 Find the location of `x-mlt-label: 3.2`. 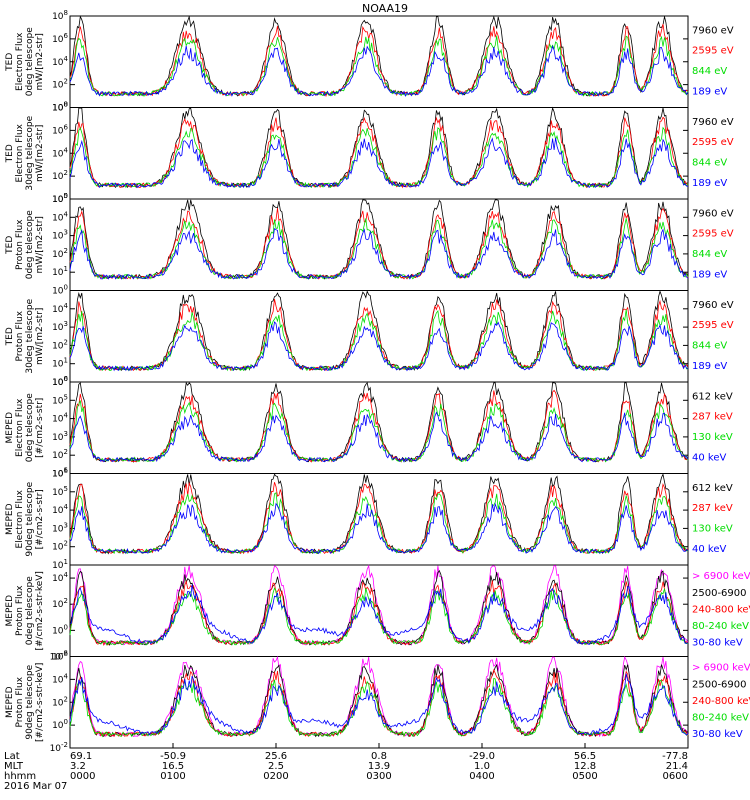

x-mlt-label: 3.2 is located at coordinates (78, 766).